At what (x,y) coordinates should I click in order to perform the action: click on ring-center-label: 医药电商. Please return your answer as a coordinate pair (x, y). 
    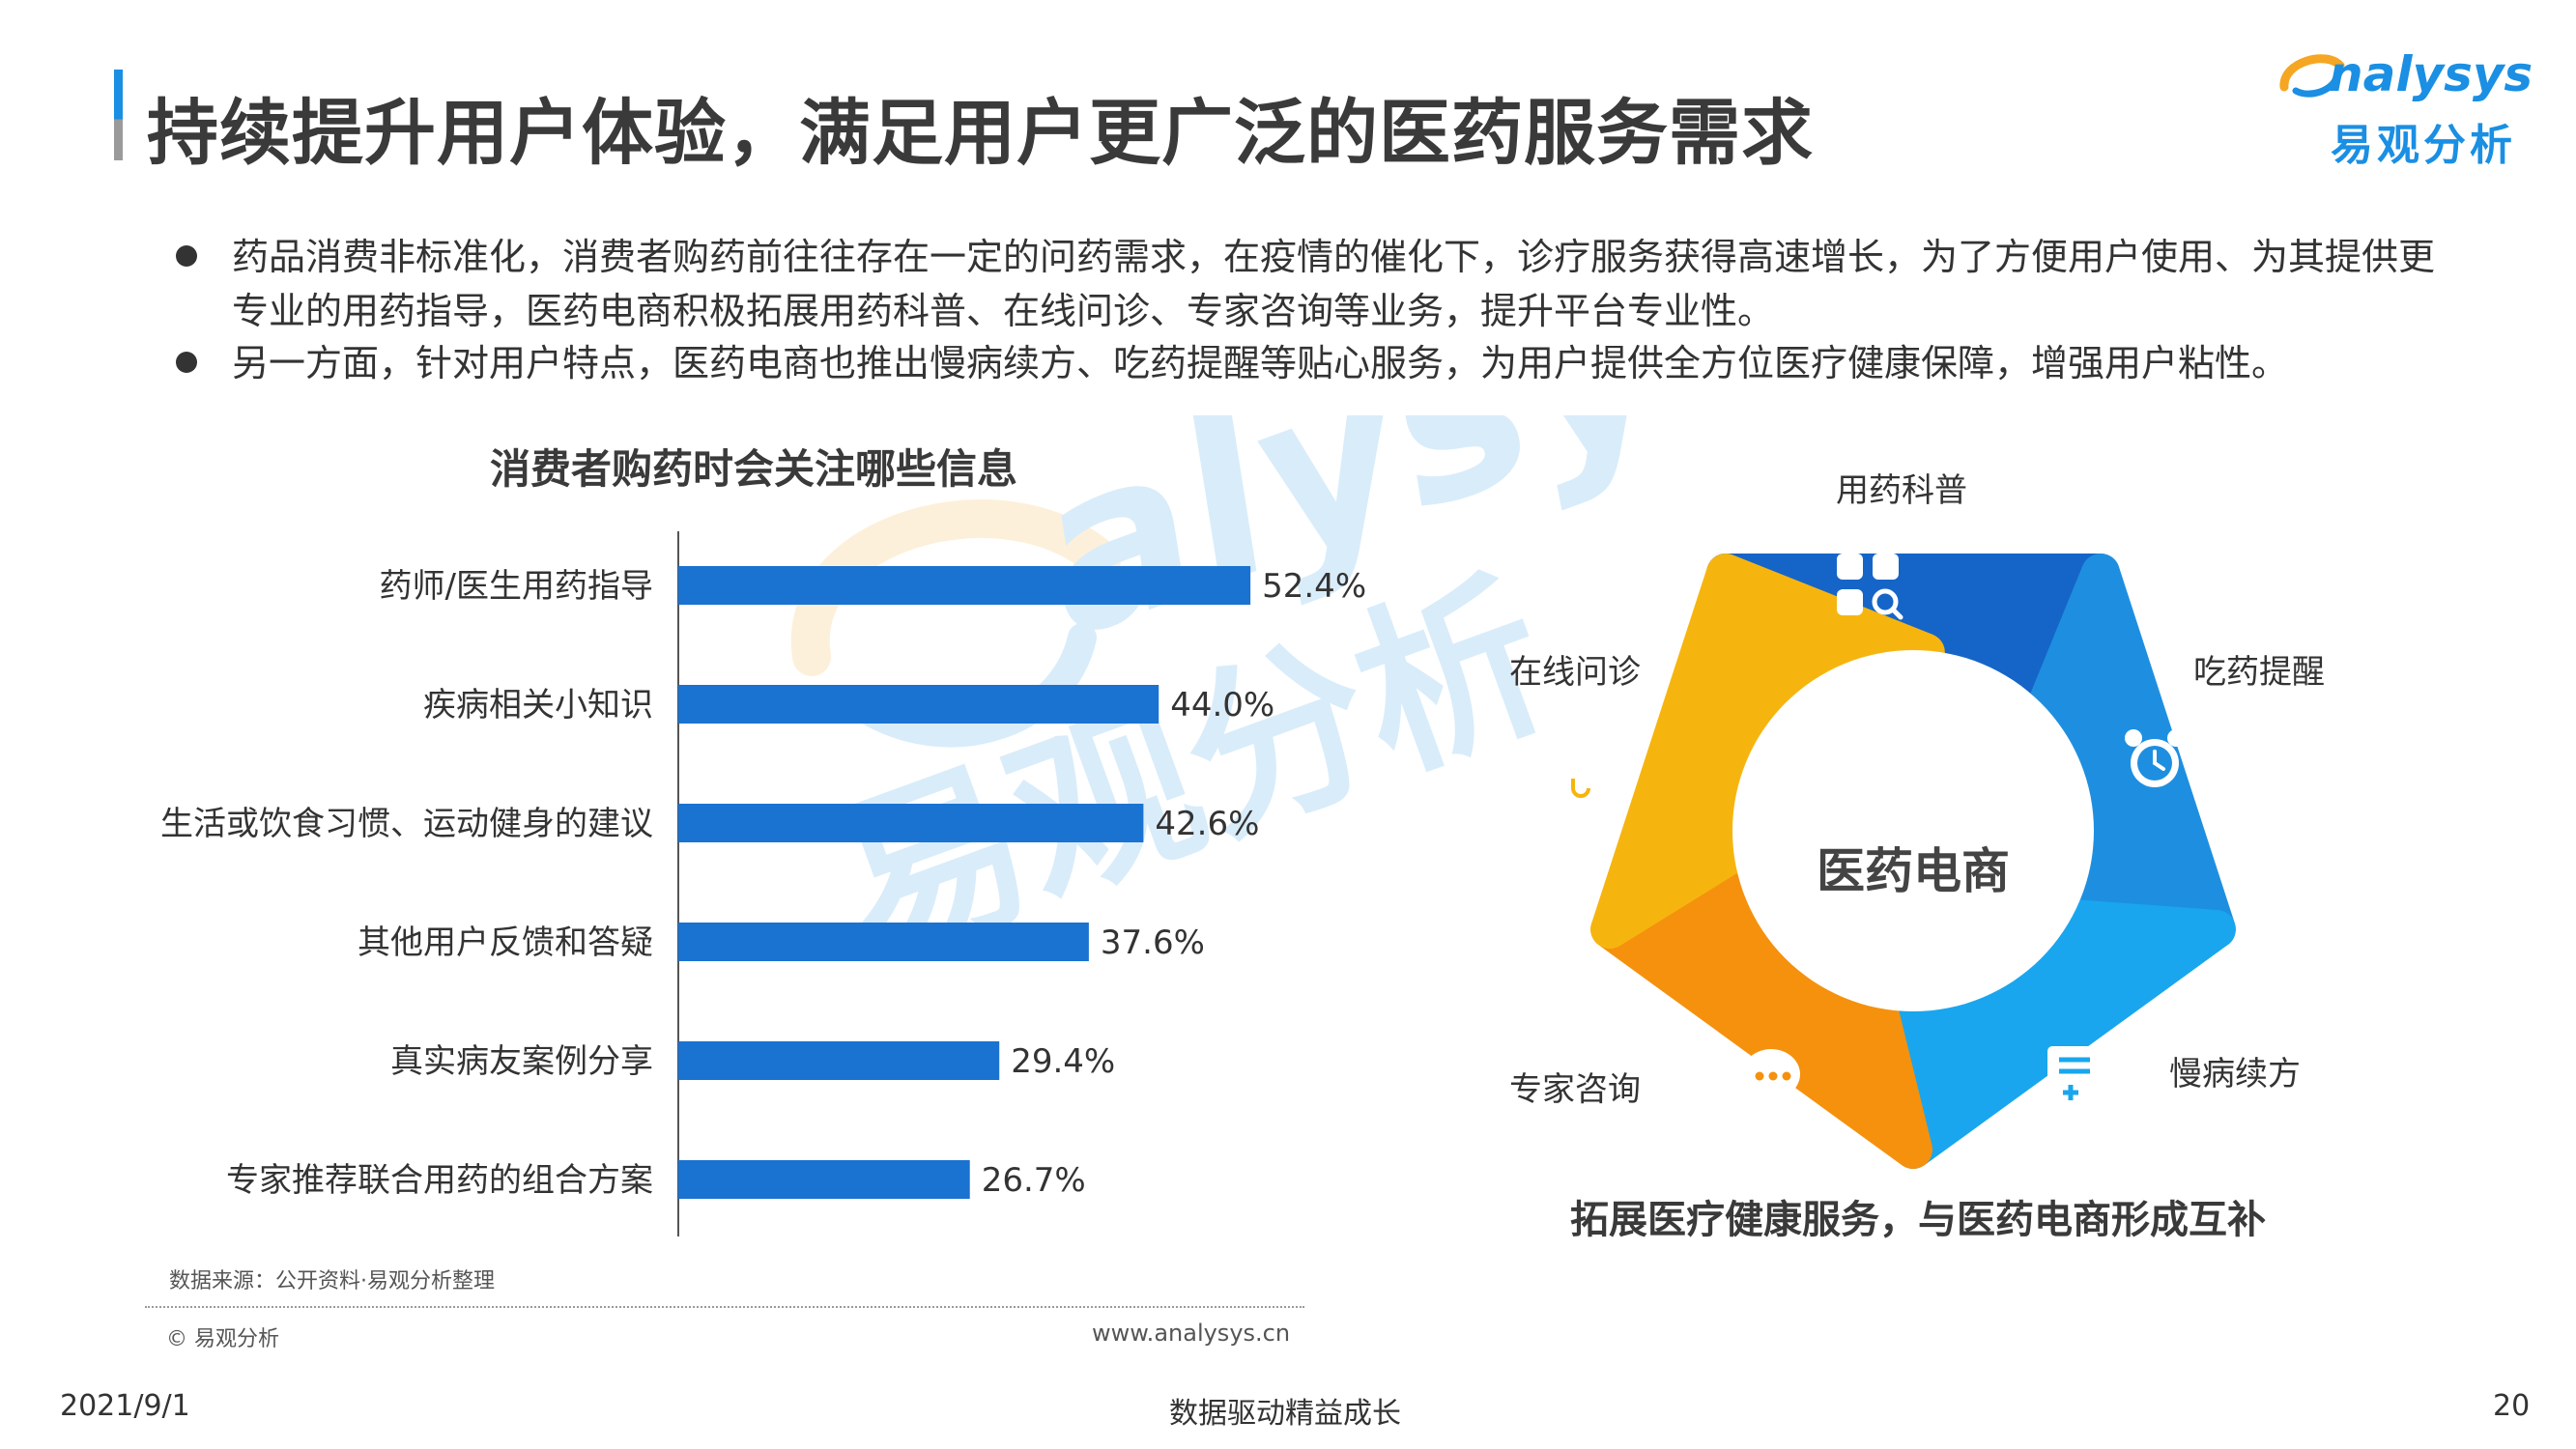
    Looking at the image, I should click on (1914, 871).